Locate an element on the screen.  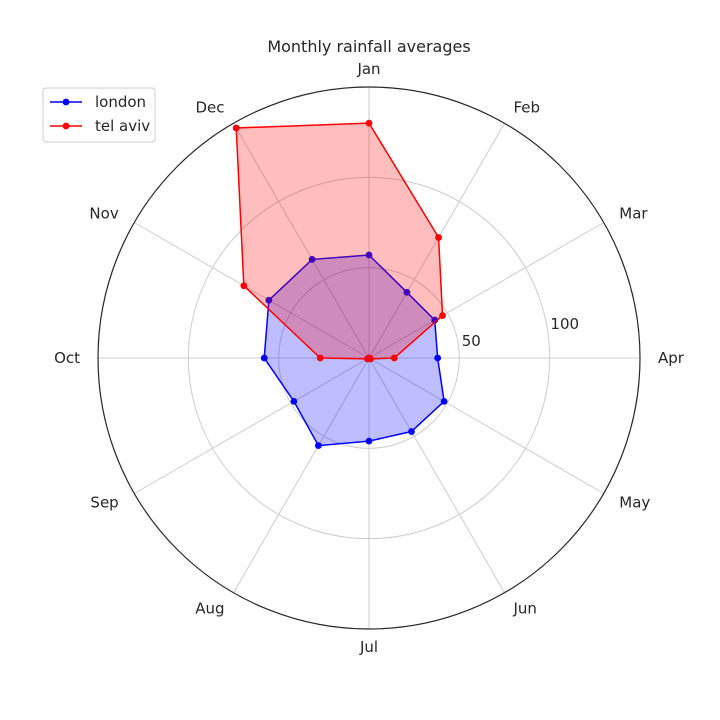
month-label-jan: Jan is located at coordinates (368, 69).